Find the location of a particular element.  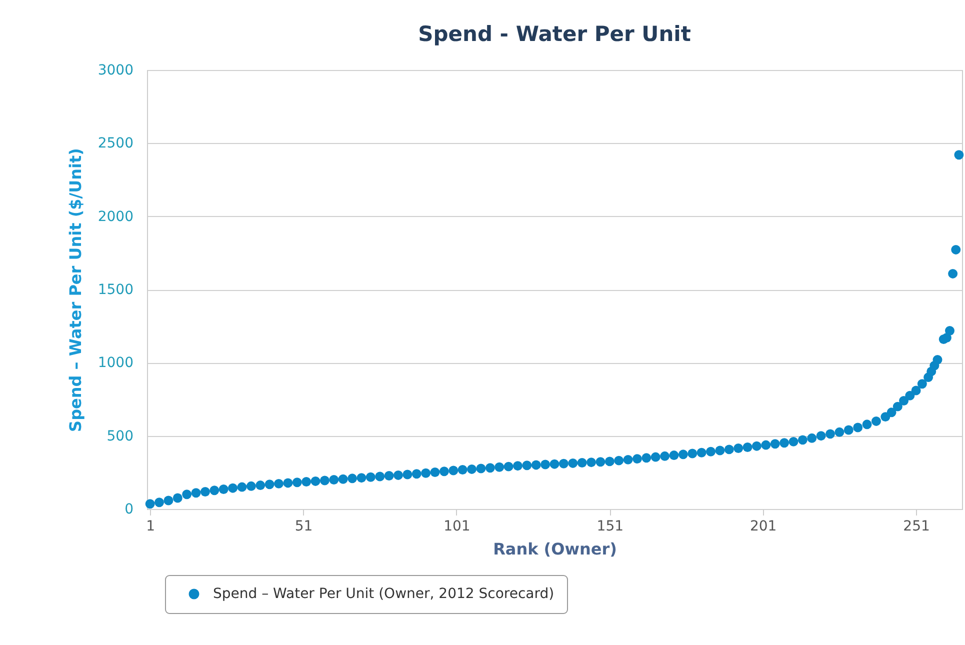

y-tick-label: 2000 is located at coordinates (116, 216).